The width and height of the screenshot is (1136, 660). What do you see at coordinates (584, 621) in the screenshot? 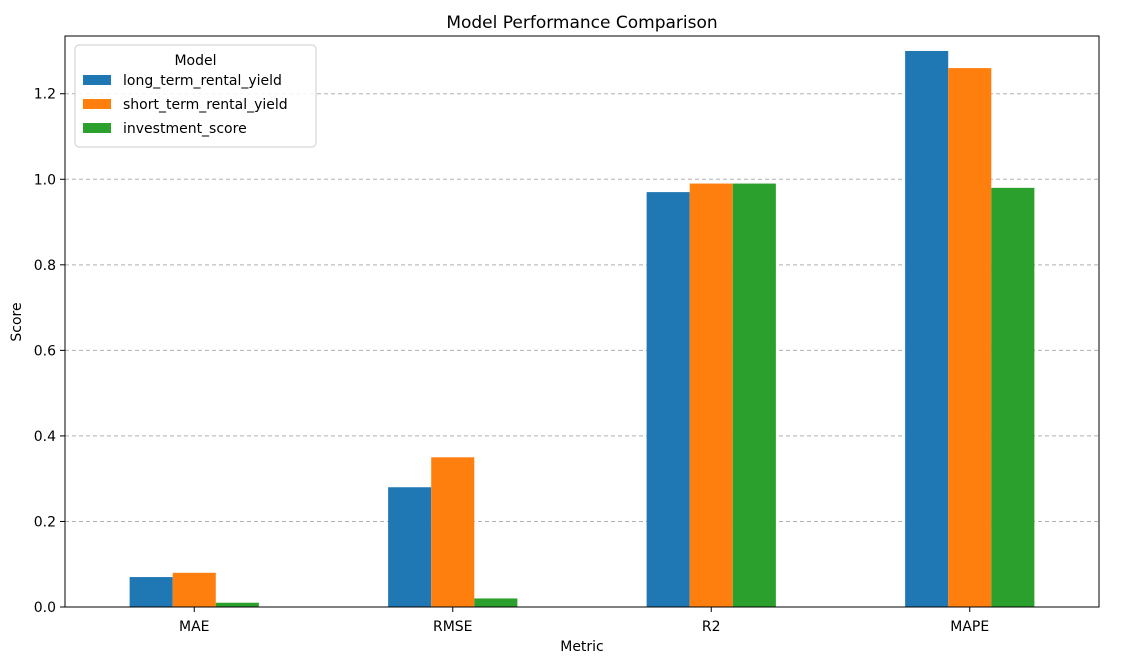
I see `x-ticks: MAE RMSE R2 MAPE` at bounding box center [584, 621].